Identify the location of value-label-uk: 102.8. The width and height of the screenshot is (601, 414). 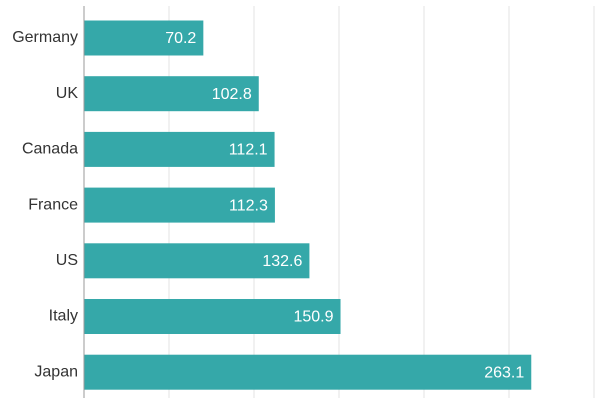
(232, 94).